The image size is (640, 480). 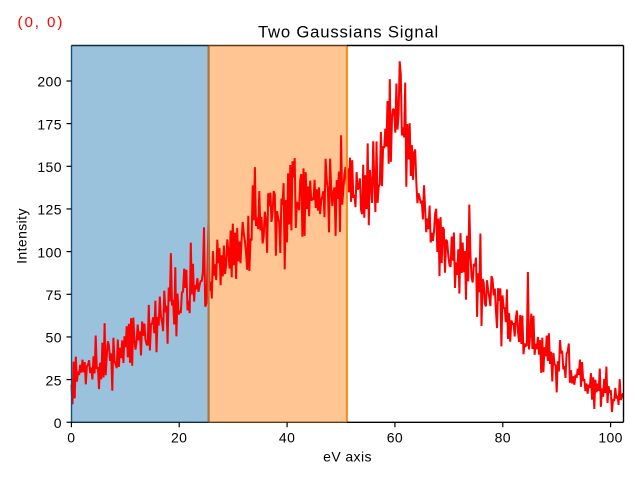 I want to click on svg-text: 50, so click(x=54, y=338).